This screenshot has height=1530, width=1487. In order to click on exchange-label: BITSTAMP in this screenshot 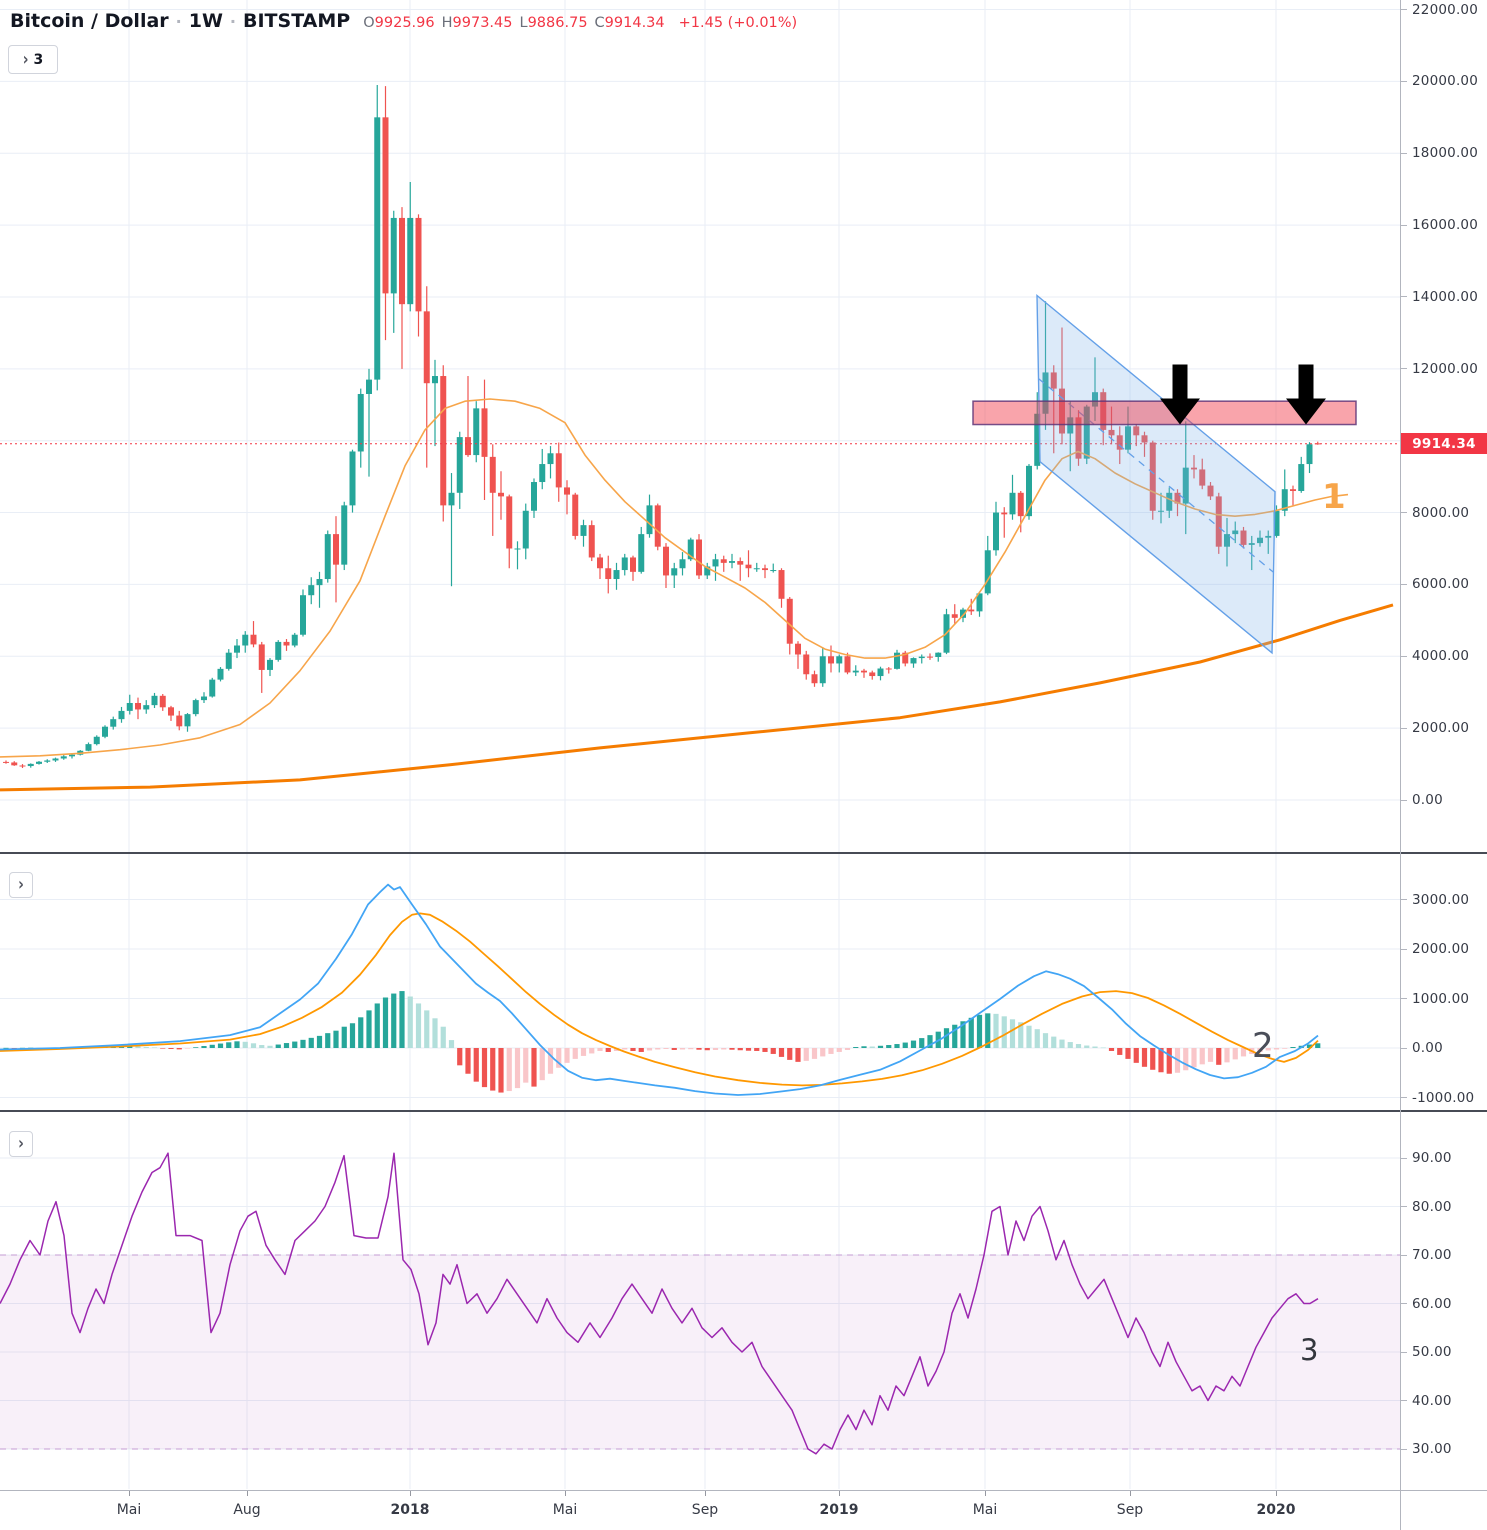, I will do `click(297, 21)`.